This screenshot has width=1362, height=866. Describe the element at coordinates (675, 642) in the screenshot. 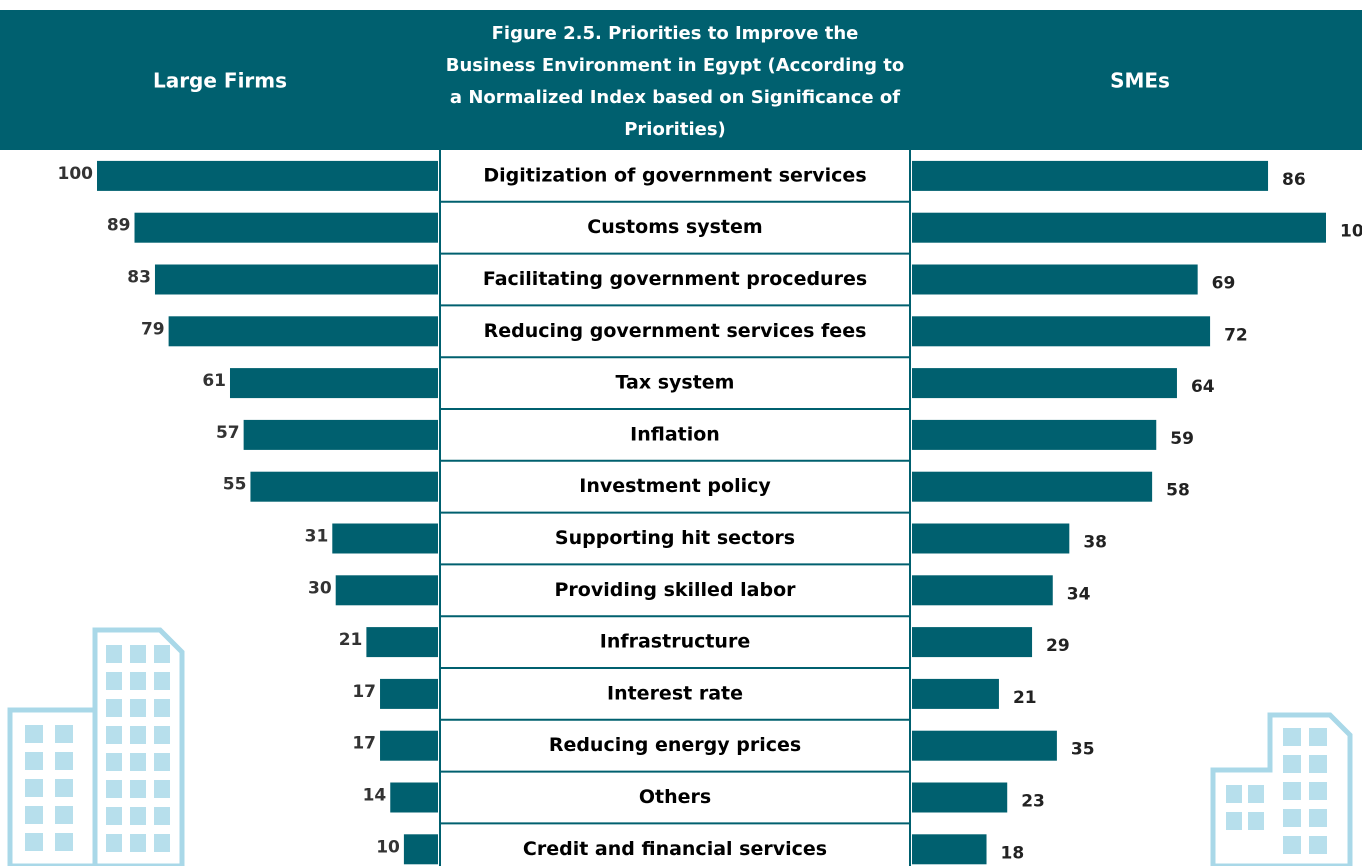

I see `category-label: Infrastructure` at that location.